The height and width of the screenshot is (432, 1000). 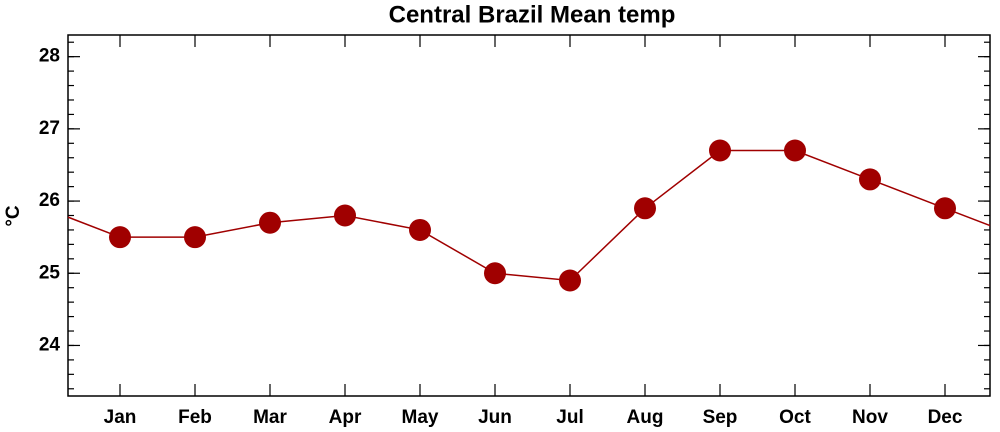 I want to click on x-tick-label: Jun, so click(x=495, y=417).